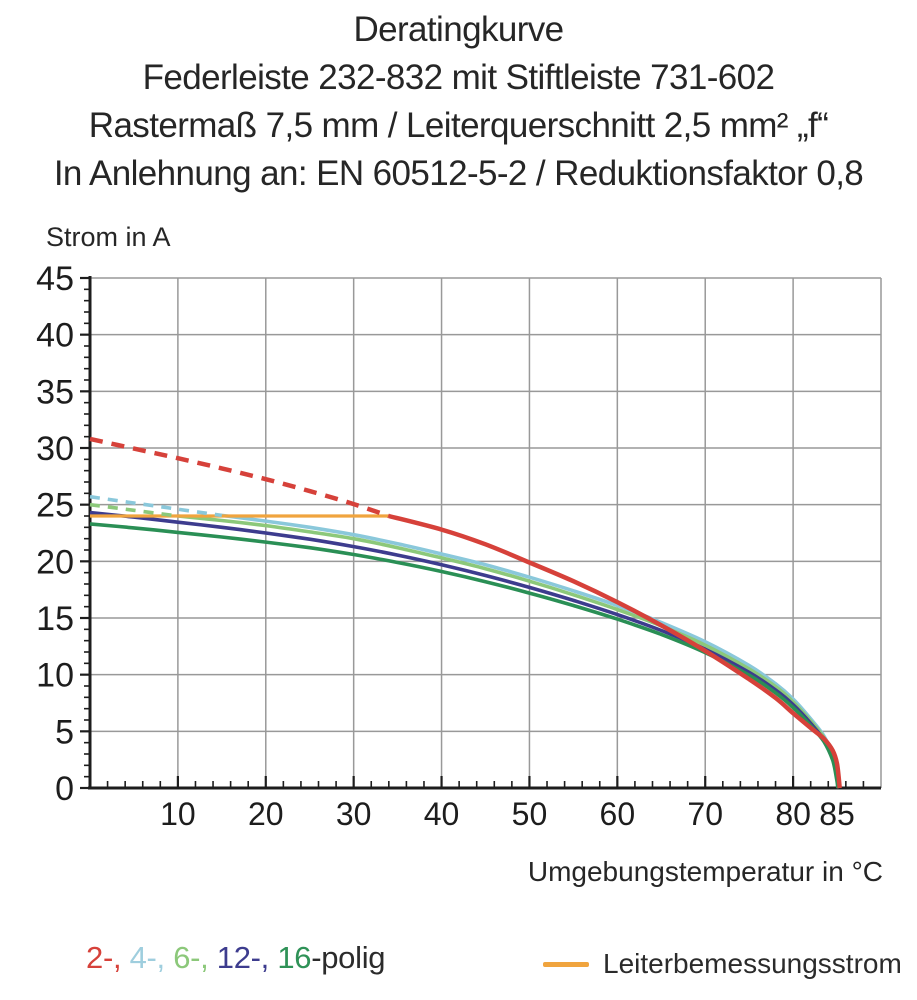 The height and width of the screenshot is (1000, 917). Describe the element at coordinates (108, 957) in the screenshot. I see `legend-pole-item: 2-,` at that location.